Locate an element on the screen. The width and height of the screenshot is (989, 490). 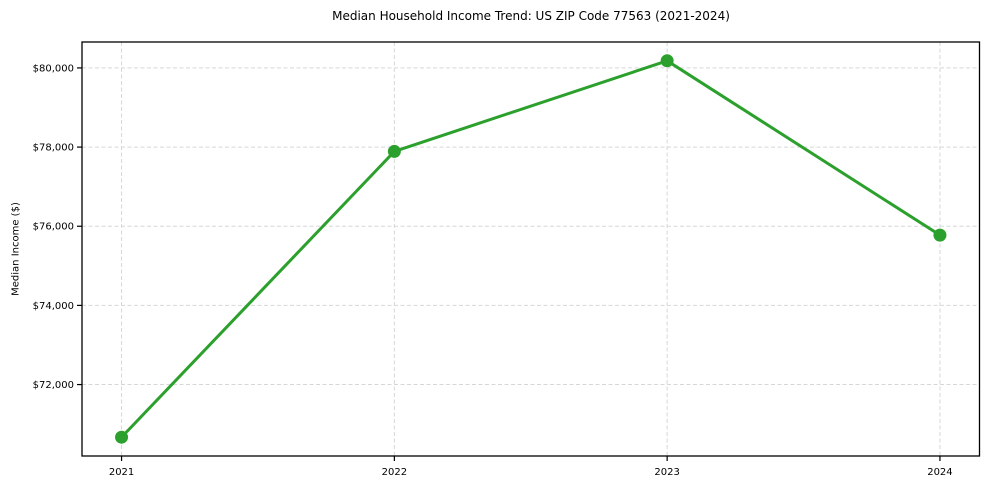
y-tick-label: $72,000 is located at coordinates (53, 385).